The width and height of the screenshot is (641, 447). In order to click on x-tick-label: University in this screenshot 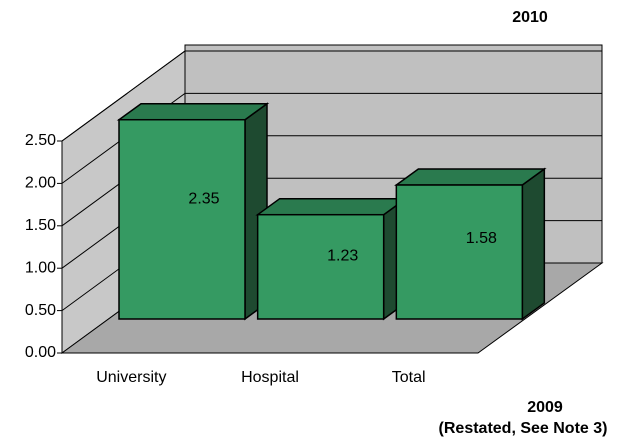, I will do `click(131, 377)`.